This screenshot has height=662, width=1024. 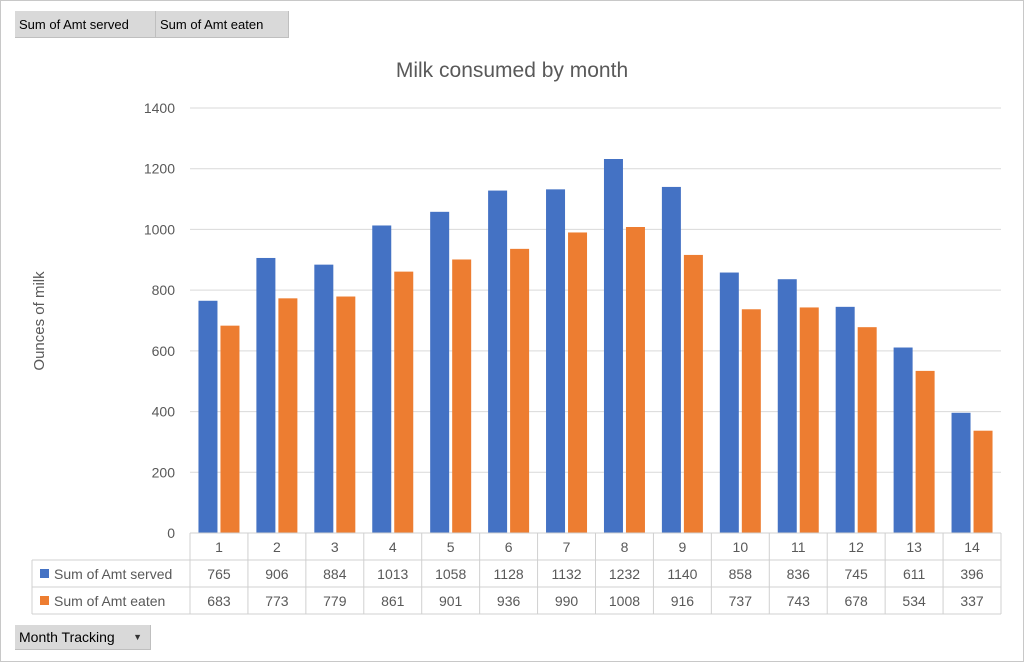 What do you see at coordinates (972, 574) in the screenshot?
I see `data-table-value: 396` at bounding box center [972, 574].